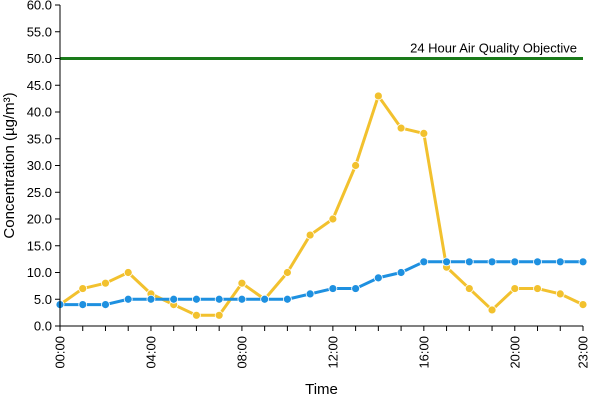  I want to click on y-tick-label: 30.0, so click(39, 165).